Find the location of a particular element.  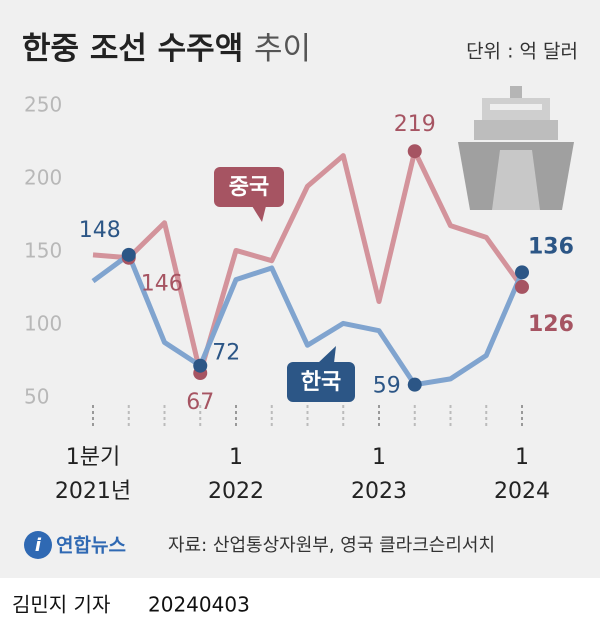

logo: i 연합뉴스 is located at coordinates (75, 545).